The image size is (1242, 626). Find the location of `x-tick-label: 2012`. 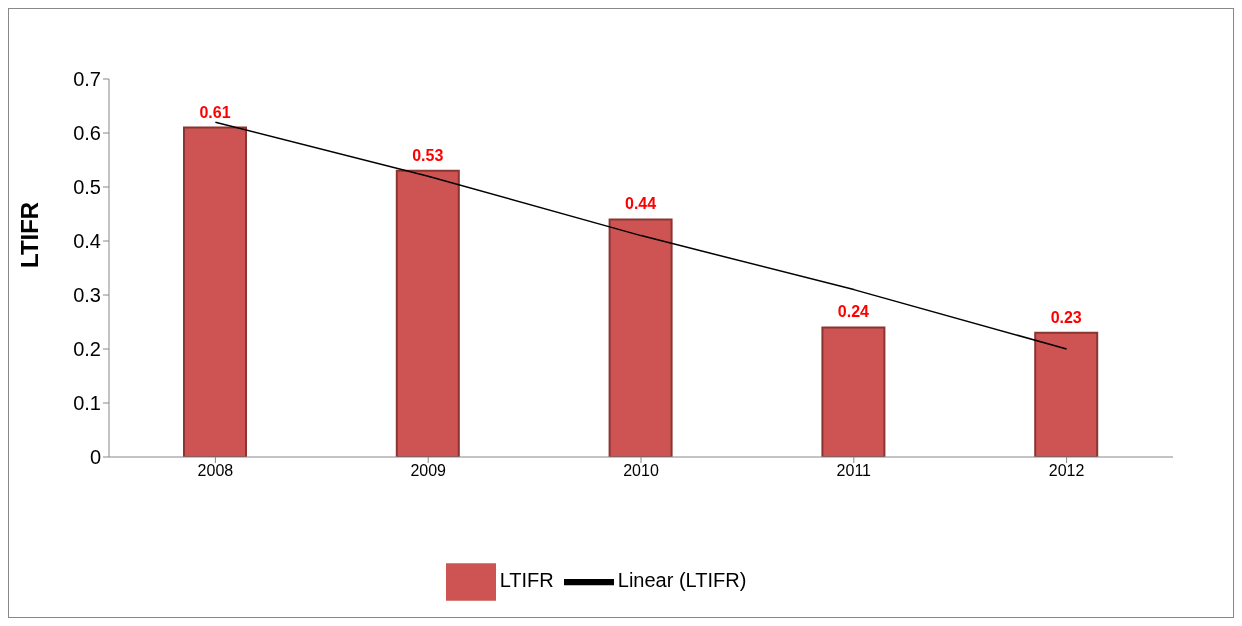

x-tick-label: 2012 is located at coordinates (1066, 471).